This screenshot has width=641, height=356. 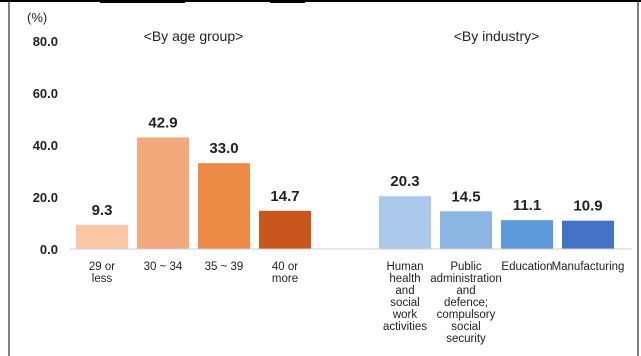 I want to click on data-label: 14.5, so click(x=465, y=196).